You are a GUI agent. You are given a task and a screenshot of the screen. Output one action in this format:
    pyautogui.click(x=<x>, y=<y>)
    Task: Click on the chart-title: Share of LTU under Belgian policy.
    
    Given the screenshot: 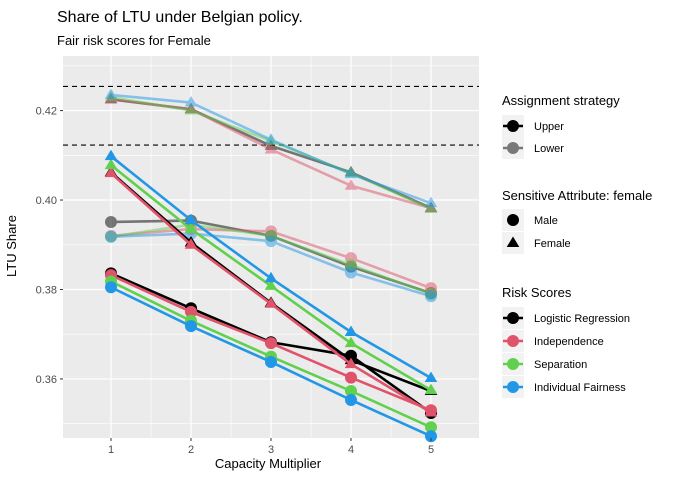 What is the action you would take?
    pyautogui.click(x=180, y=17)
    